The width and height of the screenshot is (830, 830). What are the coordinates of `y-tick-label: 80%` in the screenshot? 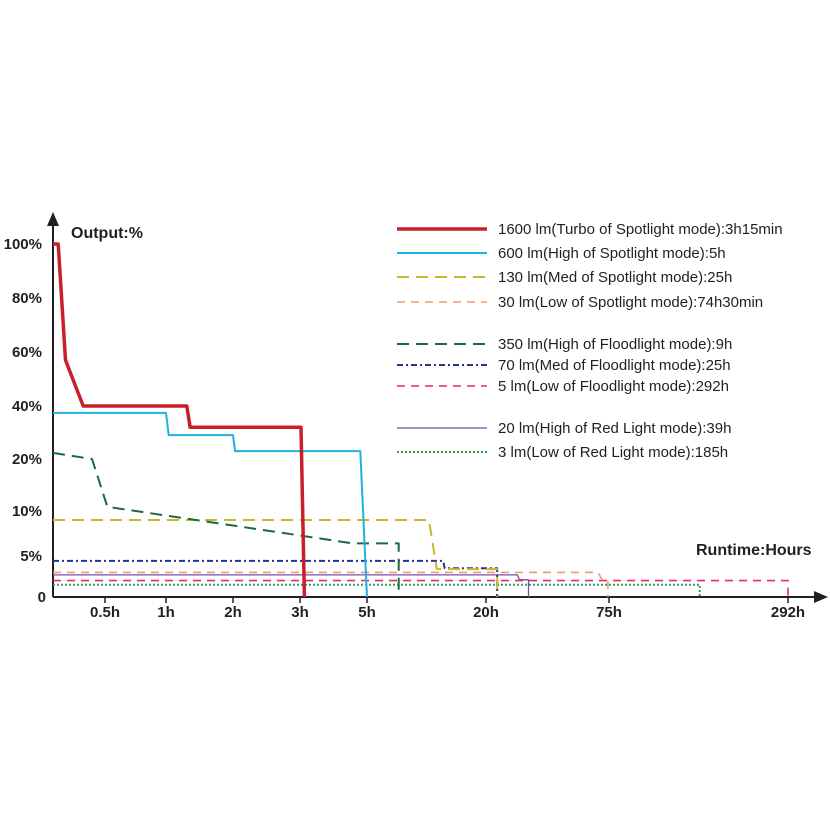 It's located at (27, 298).